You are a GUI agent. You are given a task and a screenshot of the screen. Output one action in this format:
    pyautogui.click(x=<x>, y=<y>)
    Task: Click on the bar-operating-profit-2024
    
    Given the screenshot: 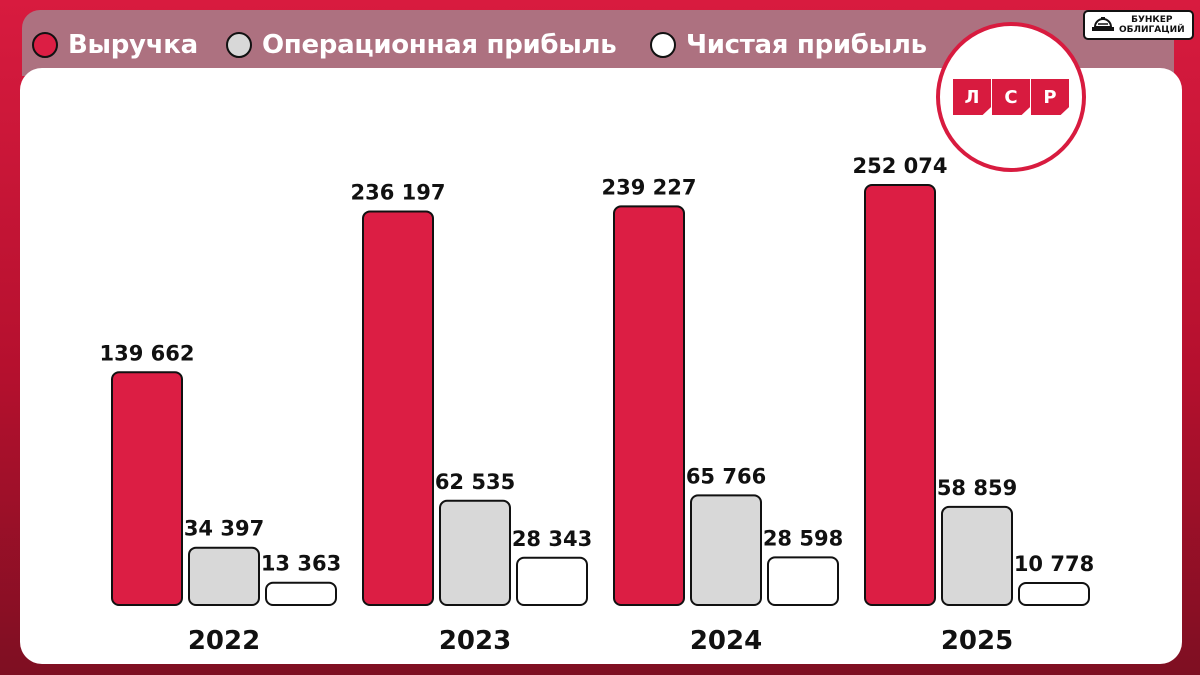 What is the action you would take?
    pyautogui.click(x=726, y=550)
    